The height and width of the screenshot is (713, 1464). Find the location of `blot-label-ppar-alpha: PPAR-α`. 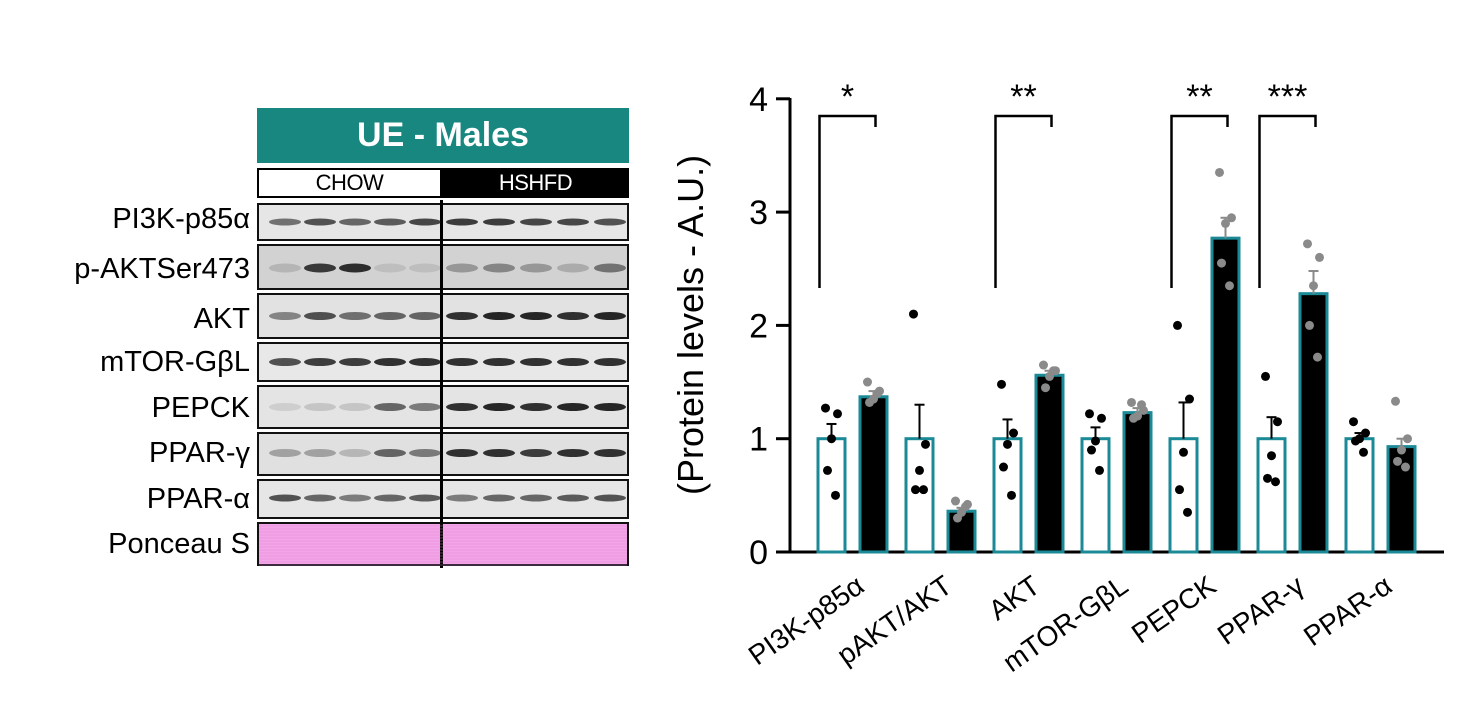

blot-label-ppar-alpha: PPAR-α is located at coordinates (198, 499).